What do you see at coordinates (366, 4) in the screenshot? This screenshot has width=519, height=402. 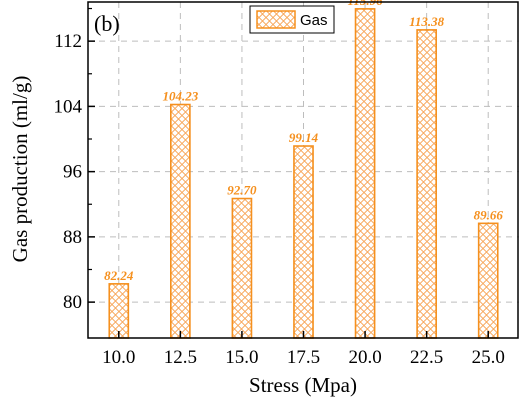 I see `data-label: 115.96` at bounding box center [366, 4].